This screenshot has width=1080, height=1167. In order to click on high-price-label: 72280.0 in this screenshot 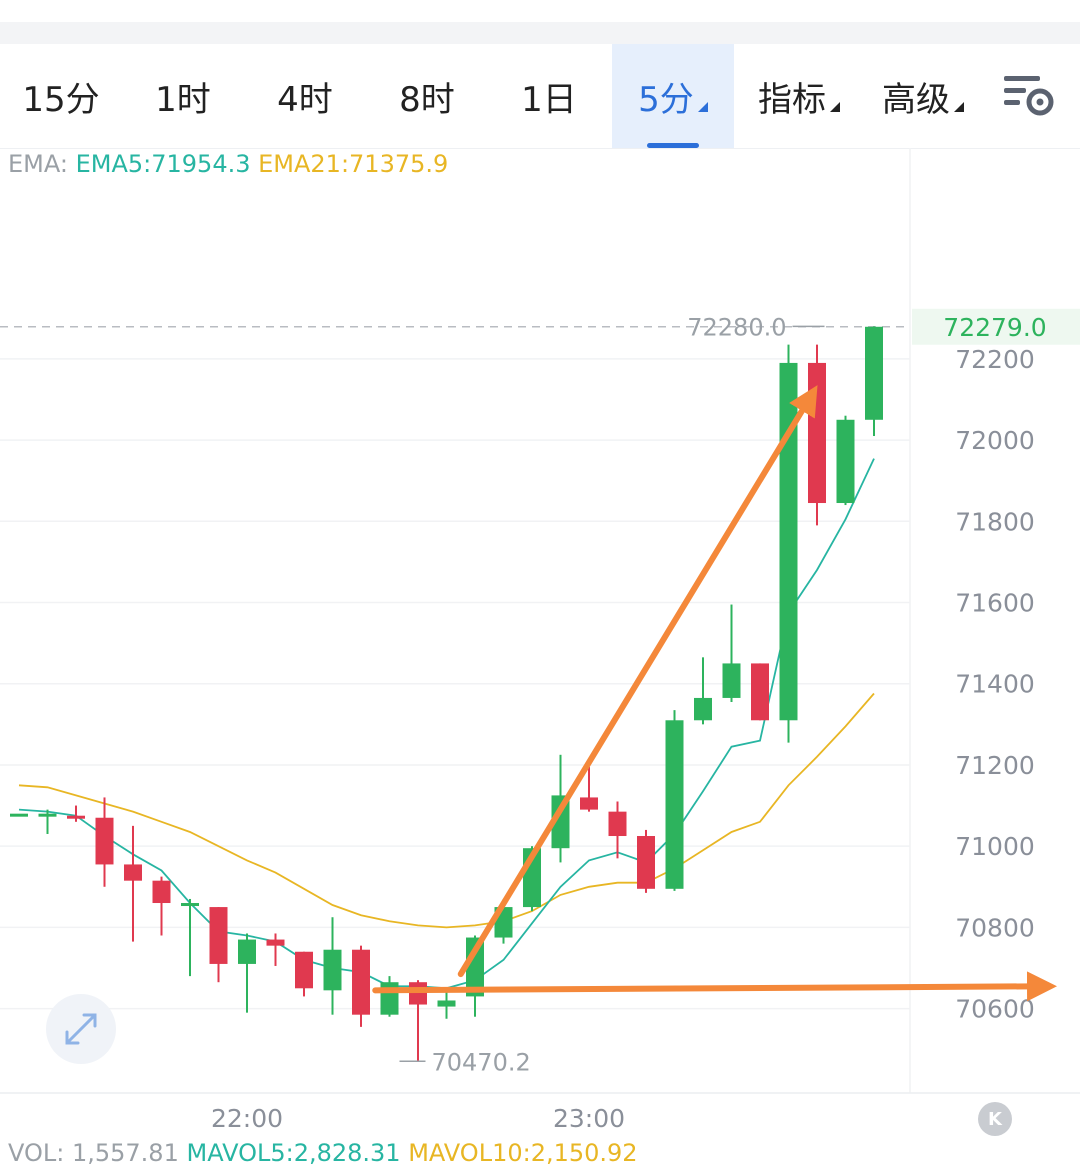, I will do `click(736, 327)`.